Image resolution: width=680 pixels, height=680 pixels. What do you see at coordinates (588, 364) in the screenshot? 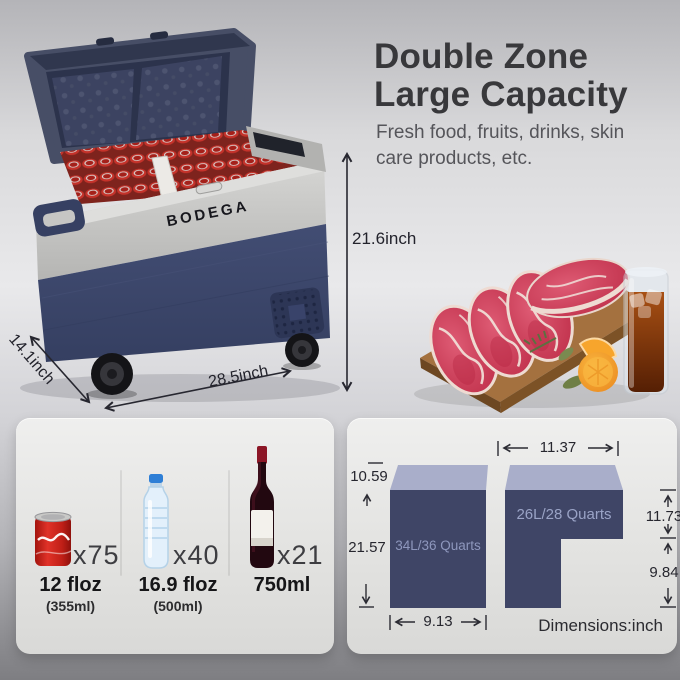
I see `orange-fruit` at bounding box center [588, 364].